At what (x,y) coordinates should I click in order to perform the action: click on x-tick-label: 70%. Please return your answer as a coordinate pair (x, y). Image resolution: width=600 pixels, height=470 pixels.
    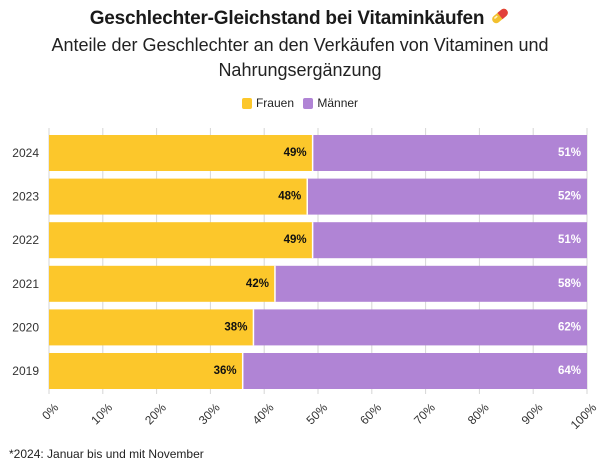
    Looking at the image, I should click on (424, 413).